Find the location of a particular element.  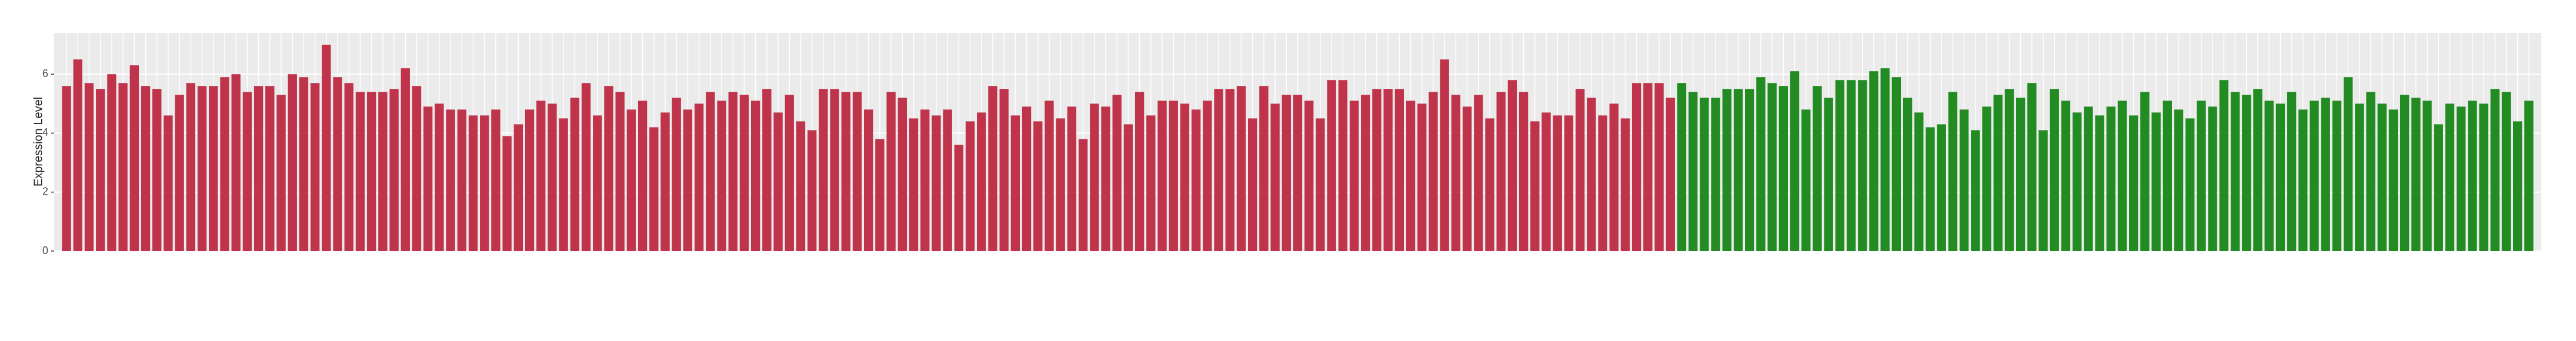

y-axis-label: Expression Level is located at coordinates (38, 141).